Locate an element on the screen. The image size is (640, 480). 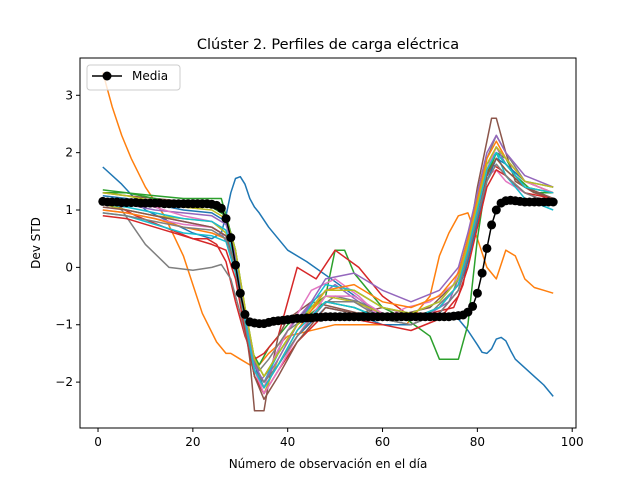
legend: Media is located at coordinates (133, 77).